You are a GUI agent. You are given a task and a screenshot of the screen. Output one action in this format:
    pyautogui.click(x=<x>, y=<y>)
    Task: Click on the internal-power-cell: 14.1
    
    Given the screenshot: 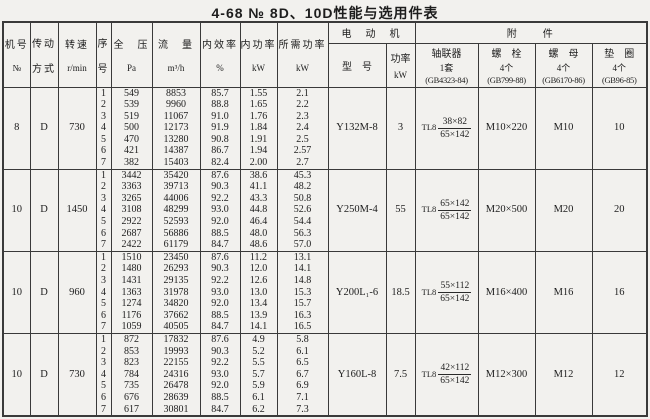 What is the action you would take?
    pyautogui.click(x=258, y=327)
    